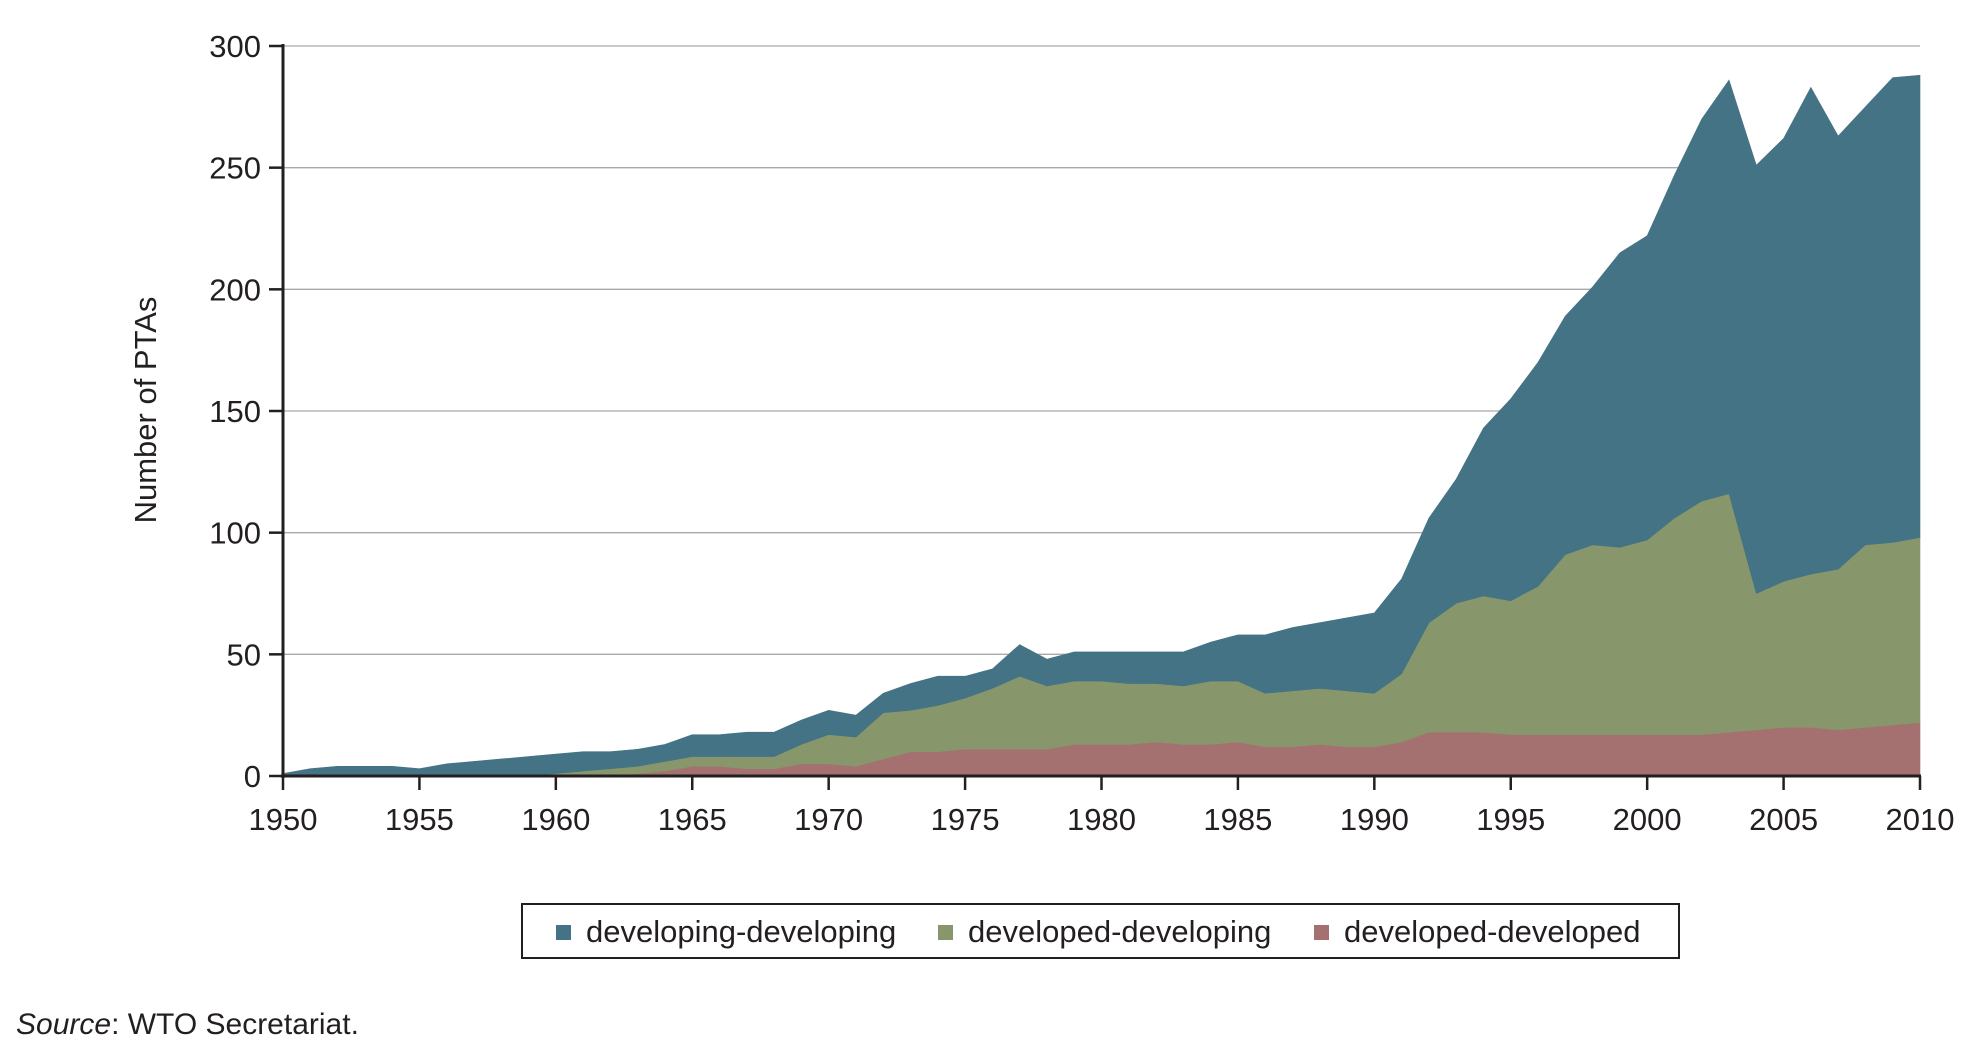 The height and width of the screenshot is (1056, 1982). I want to click on x-tick-label-1980: 1980, so click(1101, 819).